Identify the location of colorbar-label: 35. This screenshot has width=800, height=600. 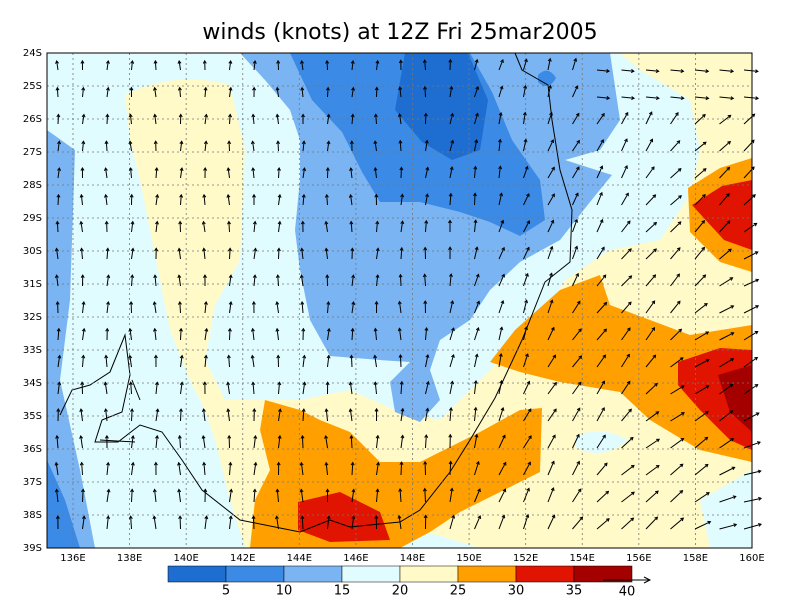
(574, 591).